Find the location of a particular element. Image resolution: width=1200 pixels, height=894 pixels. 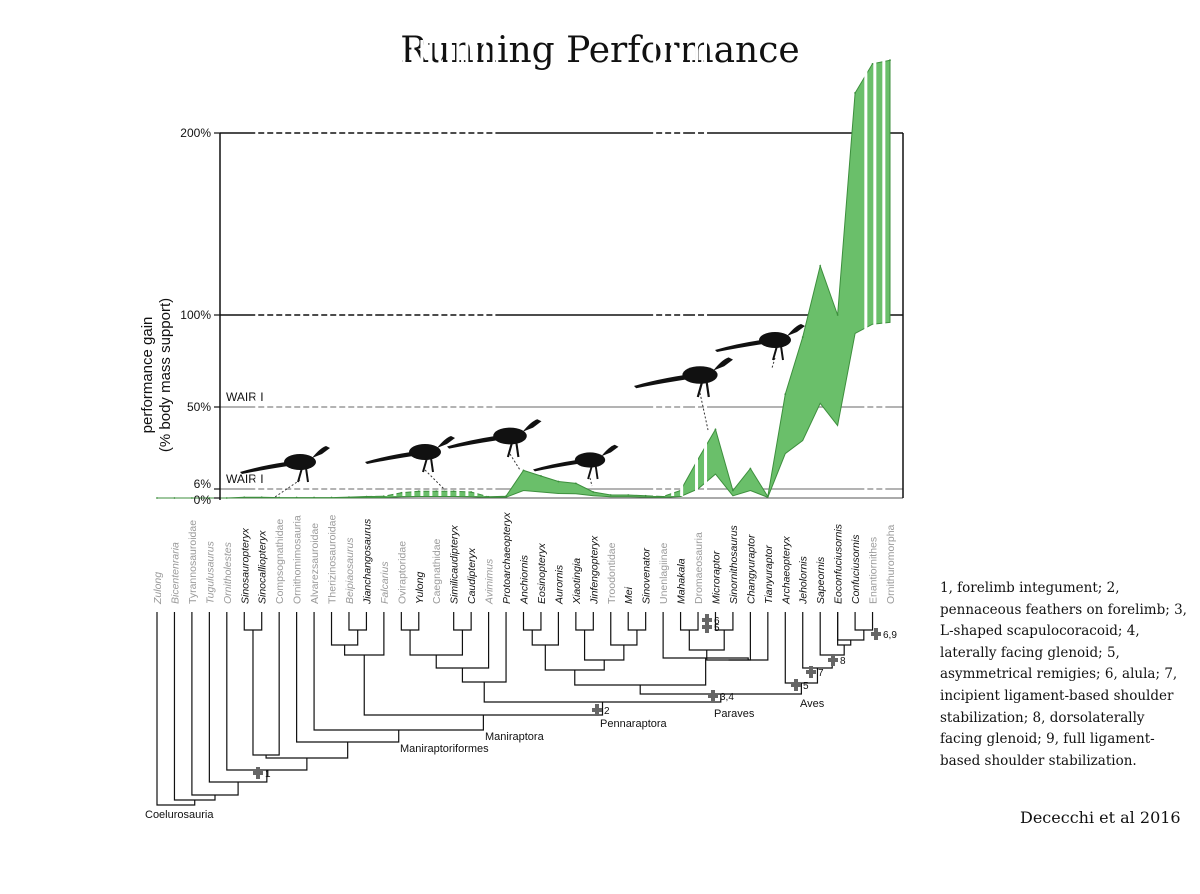

taxon-label: Sinocalliopteryx is located at coordinates (263, 567).